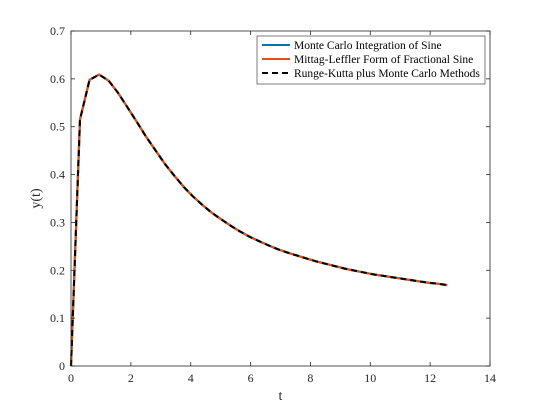 This screenshot has width=545, height=409. Describe the element at coordinates (57, 270) in the screenshot. I see `y-tick-label: 0.2` at that location.